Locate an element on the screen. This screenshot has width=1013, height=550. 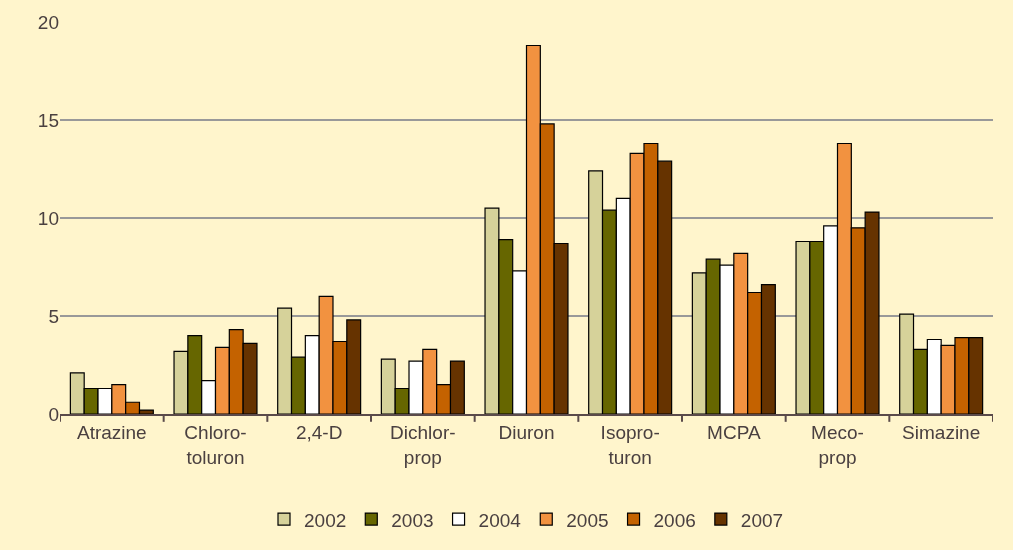
x-tick-label: MCPA is located at coordinates (734, 432).